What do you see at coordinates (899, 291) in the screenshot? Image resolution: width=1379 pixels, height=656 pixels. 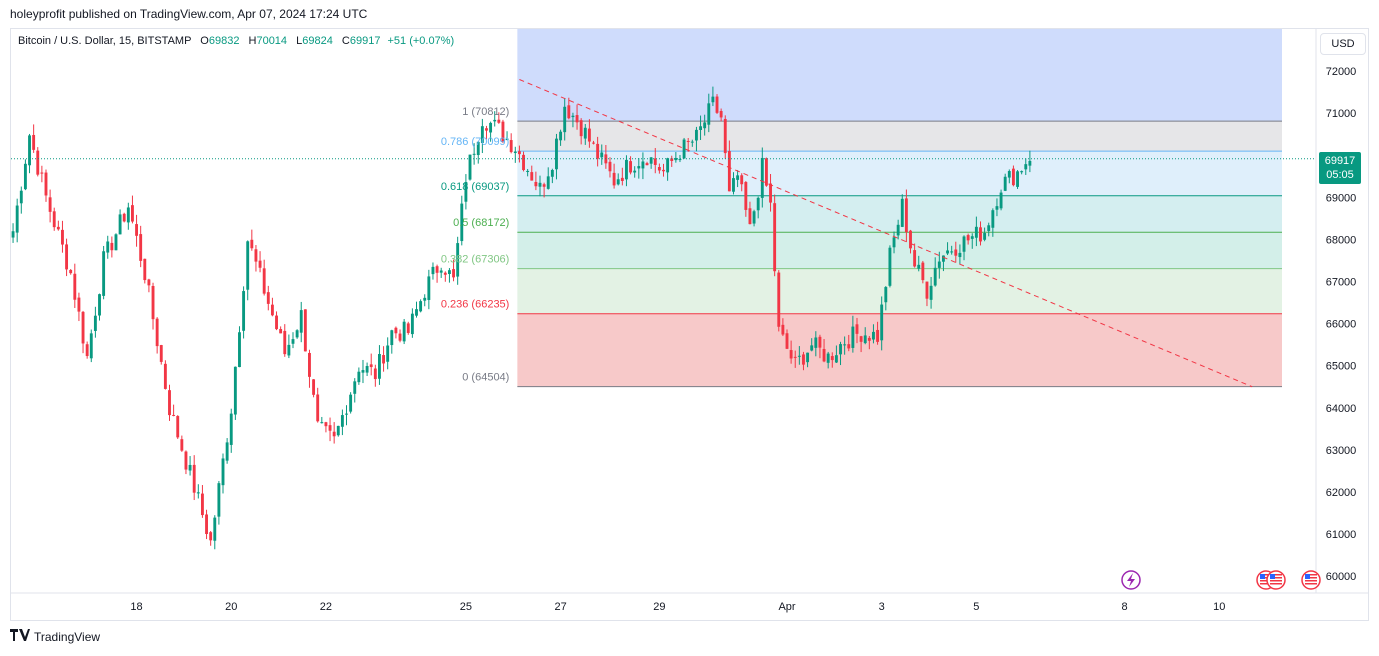 I see `fib-zone-0.236` at bounding box center [899, 291].